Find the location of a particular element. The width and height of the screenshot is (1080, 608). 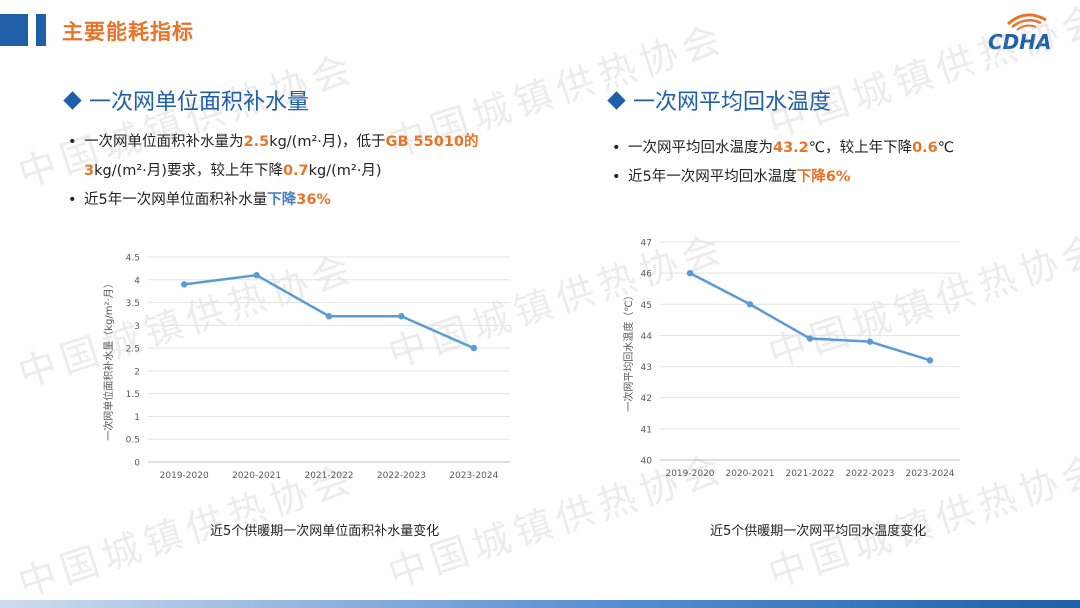

y-tick-label: 1.5 is located at coordinates (133, 395).